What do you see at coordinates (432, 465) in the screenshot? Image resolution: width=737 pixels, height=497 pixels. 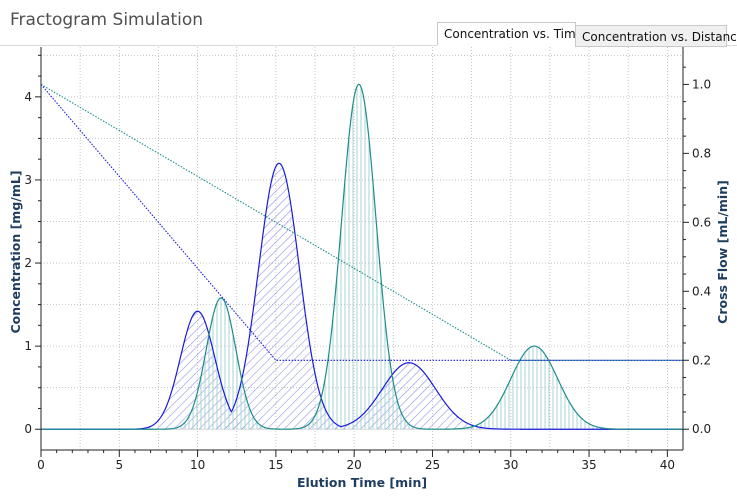 I see `x-tick-label: 25` at bounding box center [432, 465].